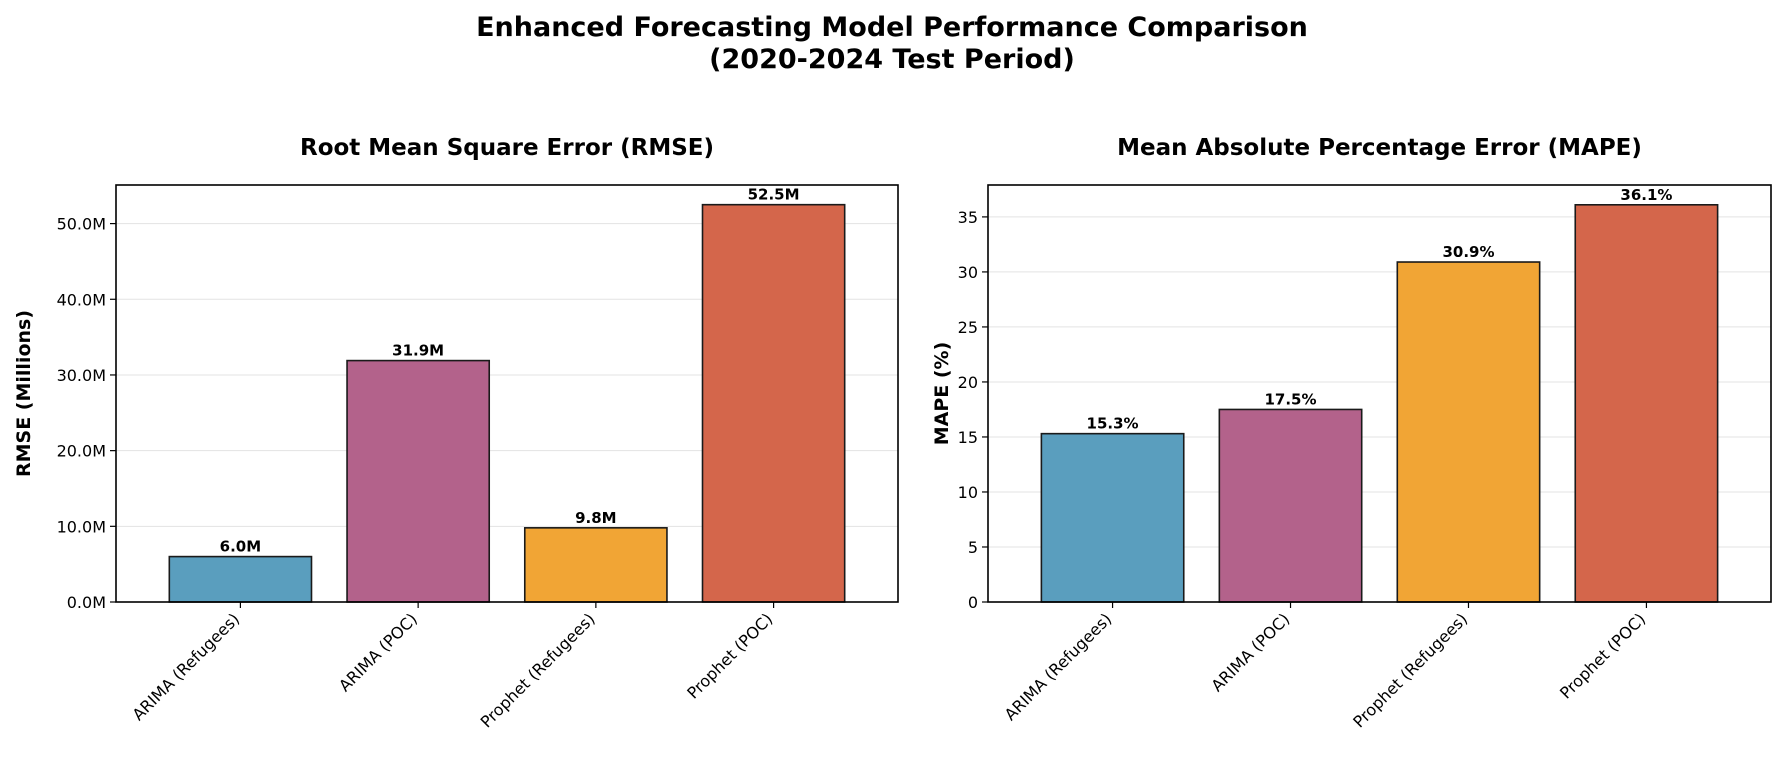 This screenshot has height=772, width=1785. What do you see at coordinates (892, 59) in the screenshot?
I see `figure-title-line2: (2020-2024 Test Period)` at bounding box center [892, 59].